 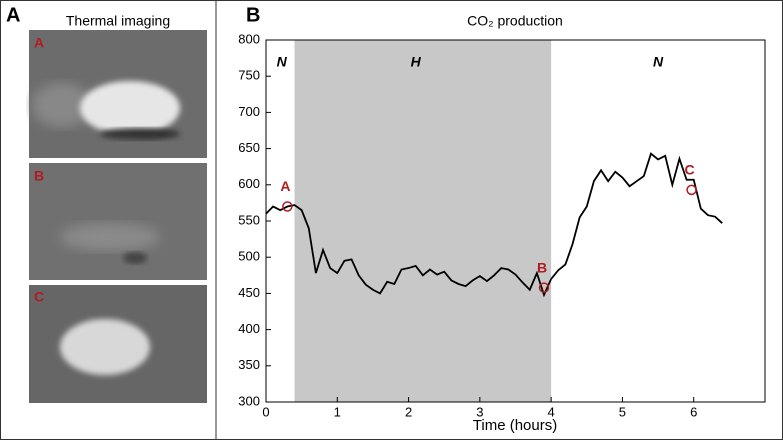 What do you see at coordinates (253, 15) in the screenshot?
I see `panel-label: B` at bounding box center [253, 15].